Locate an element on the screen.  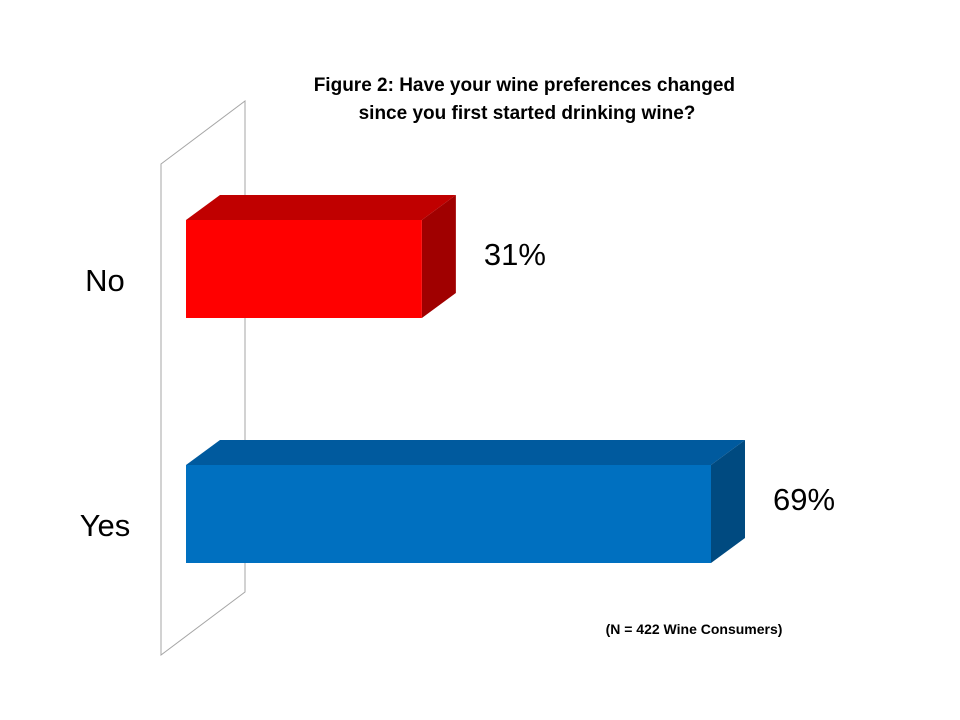
sample-size-note: (N = 422 Wine Consumers) is located at coordinates (694, 629).